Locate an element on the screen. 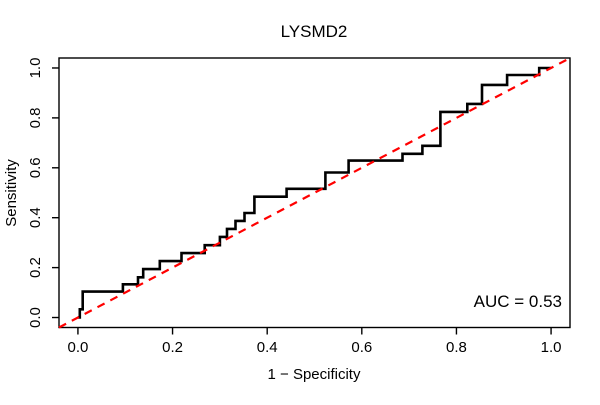 The height and width of the screenshot is (405, 600). y-tick-label: 0.0 is located at coordinates (35, 317).